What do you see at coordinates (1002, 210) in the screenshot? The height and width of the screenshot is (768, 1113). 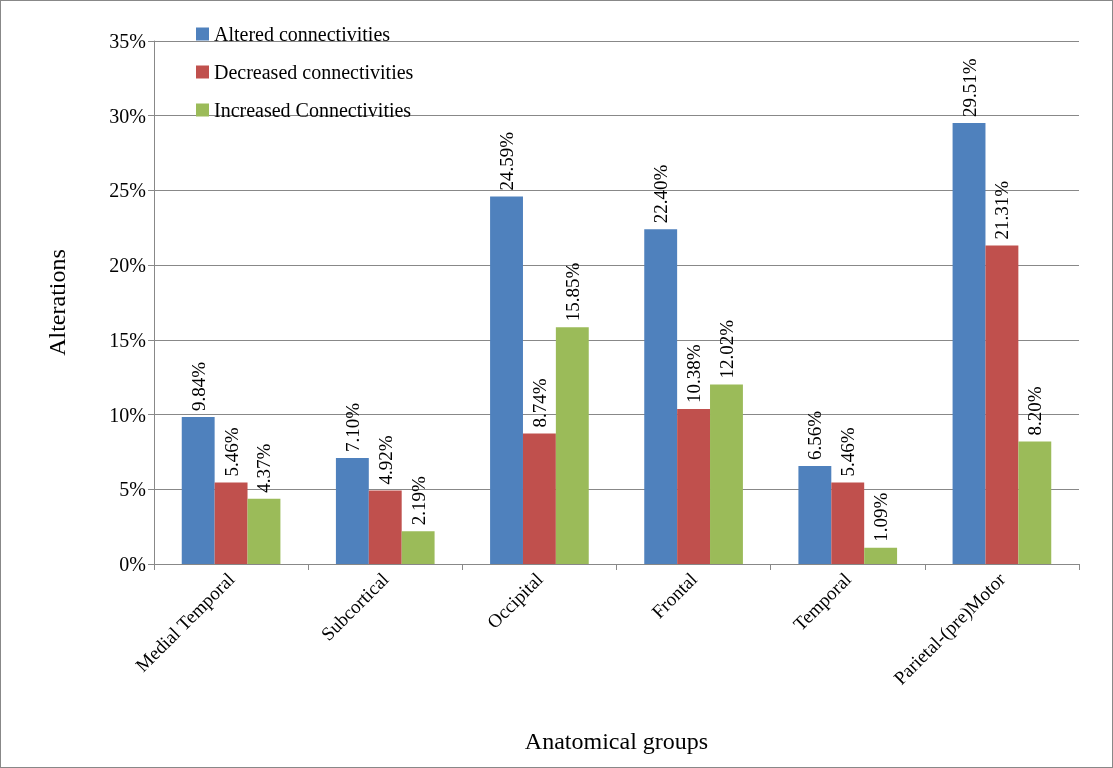 I see `data-label: 21.31%` at bounding box center [1002, 210].